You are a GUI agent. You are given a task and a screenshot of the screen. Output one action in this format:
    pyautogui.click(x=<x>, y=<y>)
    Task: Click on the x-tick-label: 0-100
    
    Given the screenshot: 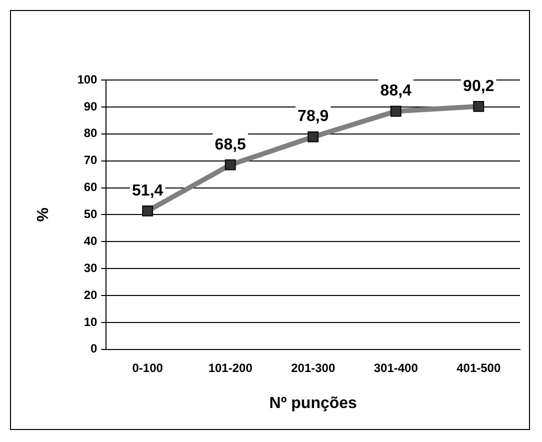 What is the action you would take?
    pyautogui.click(x=148, y=367)
    